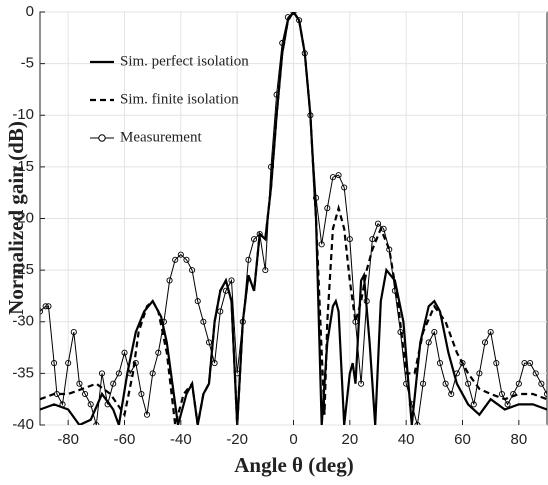 The width and height of the screenshot is (548, 485). Describe the element at coordinates (179, 99) in the screenshot. I see `legend-label: Sim. finite isolation` at that location.